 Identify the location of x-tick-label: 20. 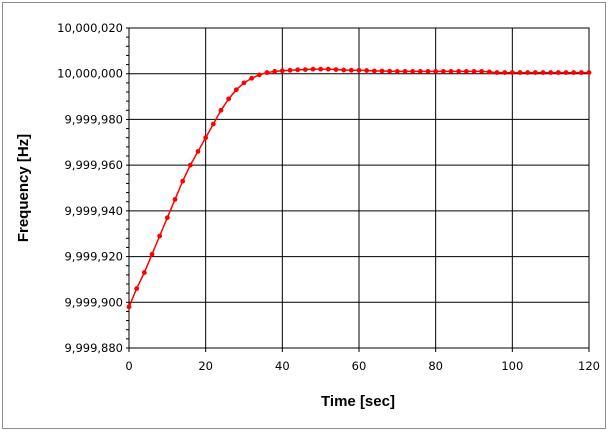
(205, 366).